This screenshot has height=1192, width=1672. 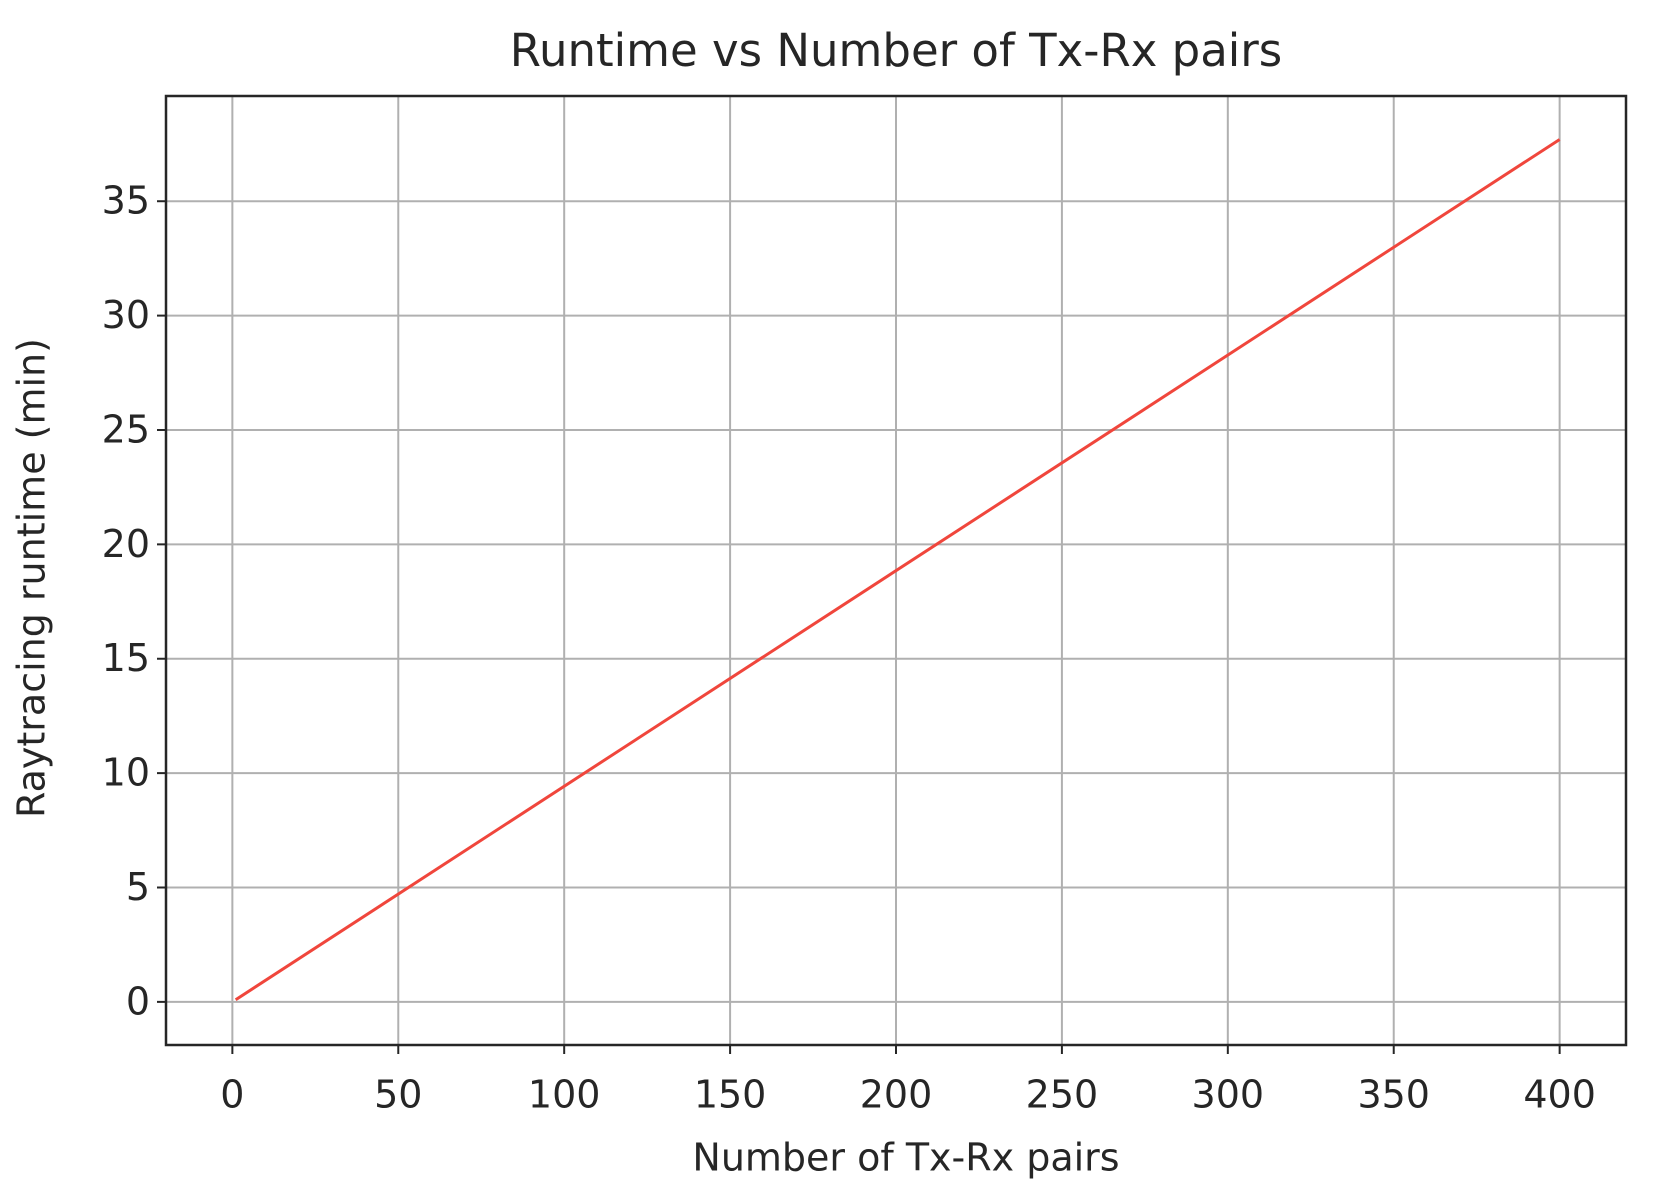 I want to click on x-tick-label: 100, so click(x=564, y=1095).